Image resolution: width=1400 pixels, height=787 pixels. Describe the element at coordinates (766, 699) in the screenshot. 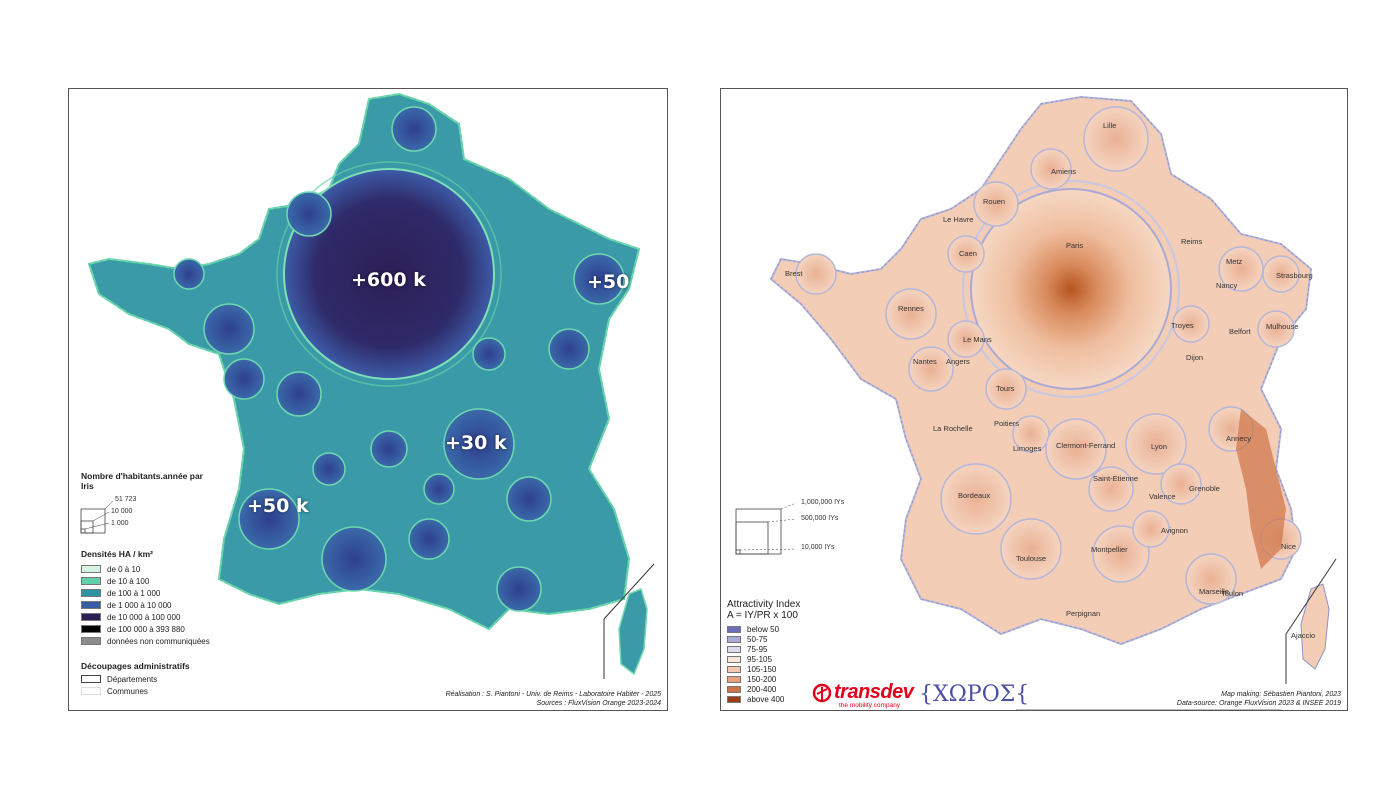

I see `legend-label: above 400` at that location.